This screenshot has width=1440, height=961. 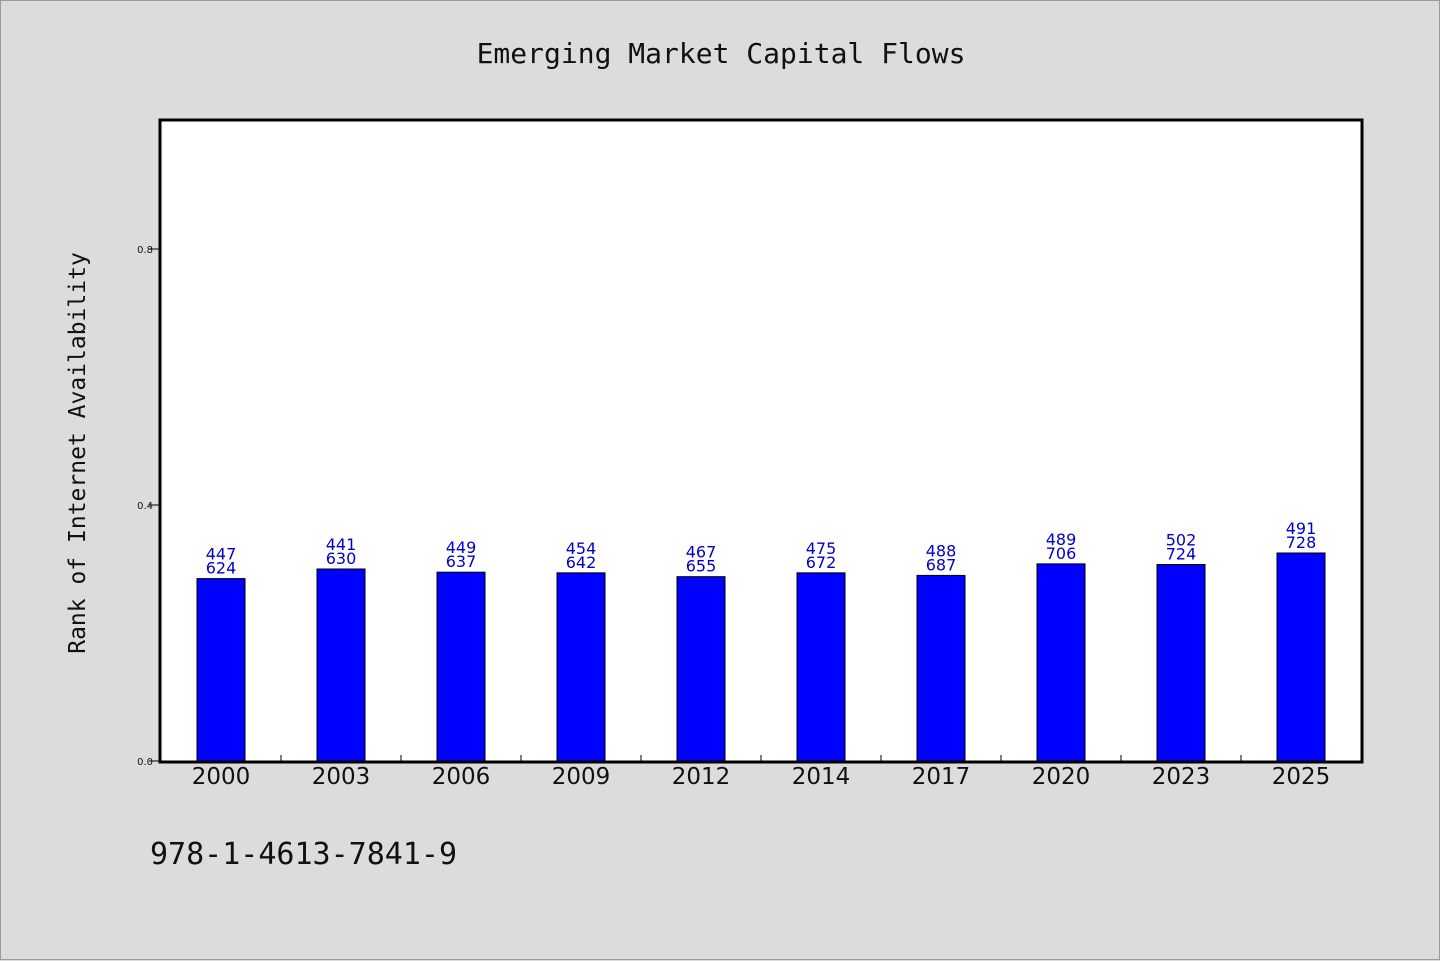 I want to click on data-label-bottom: 728, so click(x=1301, y=542).